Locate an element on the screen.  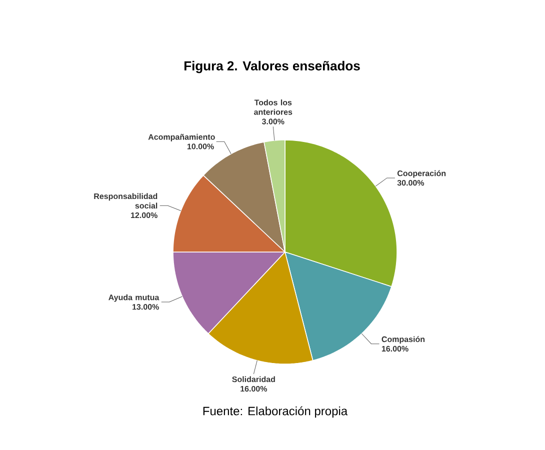
chart-title: Figura 2. Valores enseñados is located at coordinates (272, 67).